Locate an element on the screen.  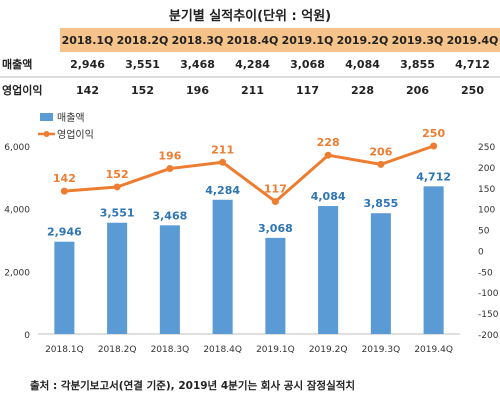
line-data-label: 250 is located at coordinates (433, 133).